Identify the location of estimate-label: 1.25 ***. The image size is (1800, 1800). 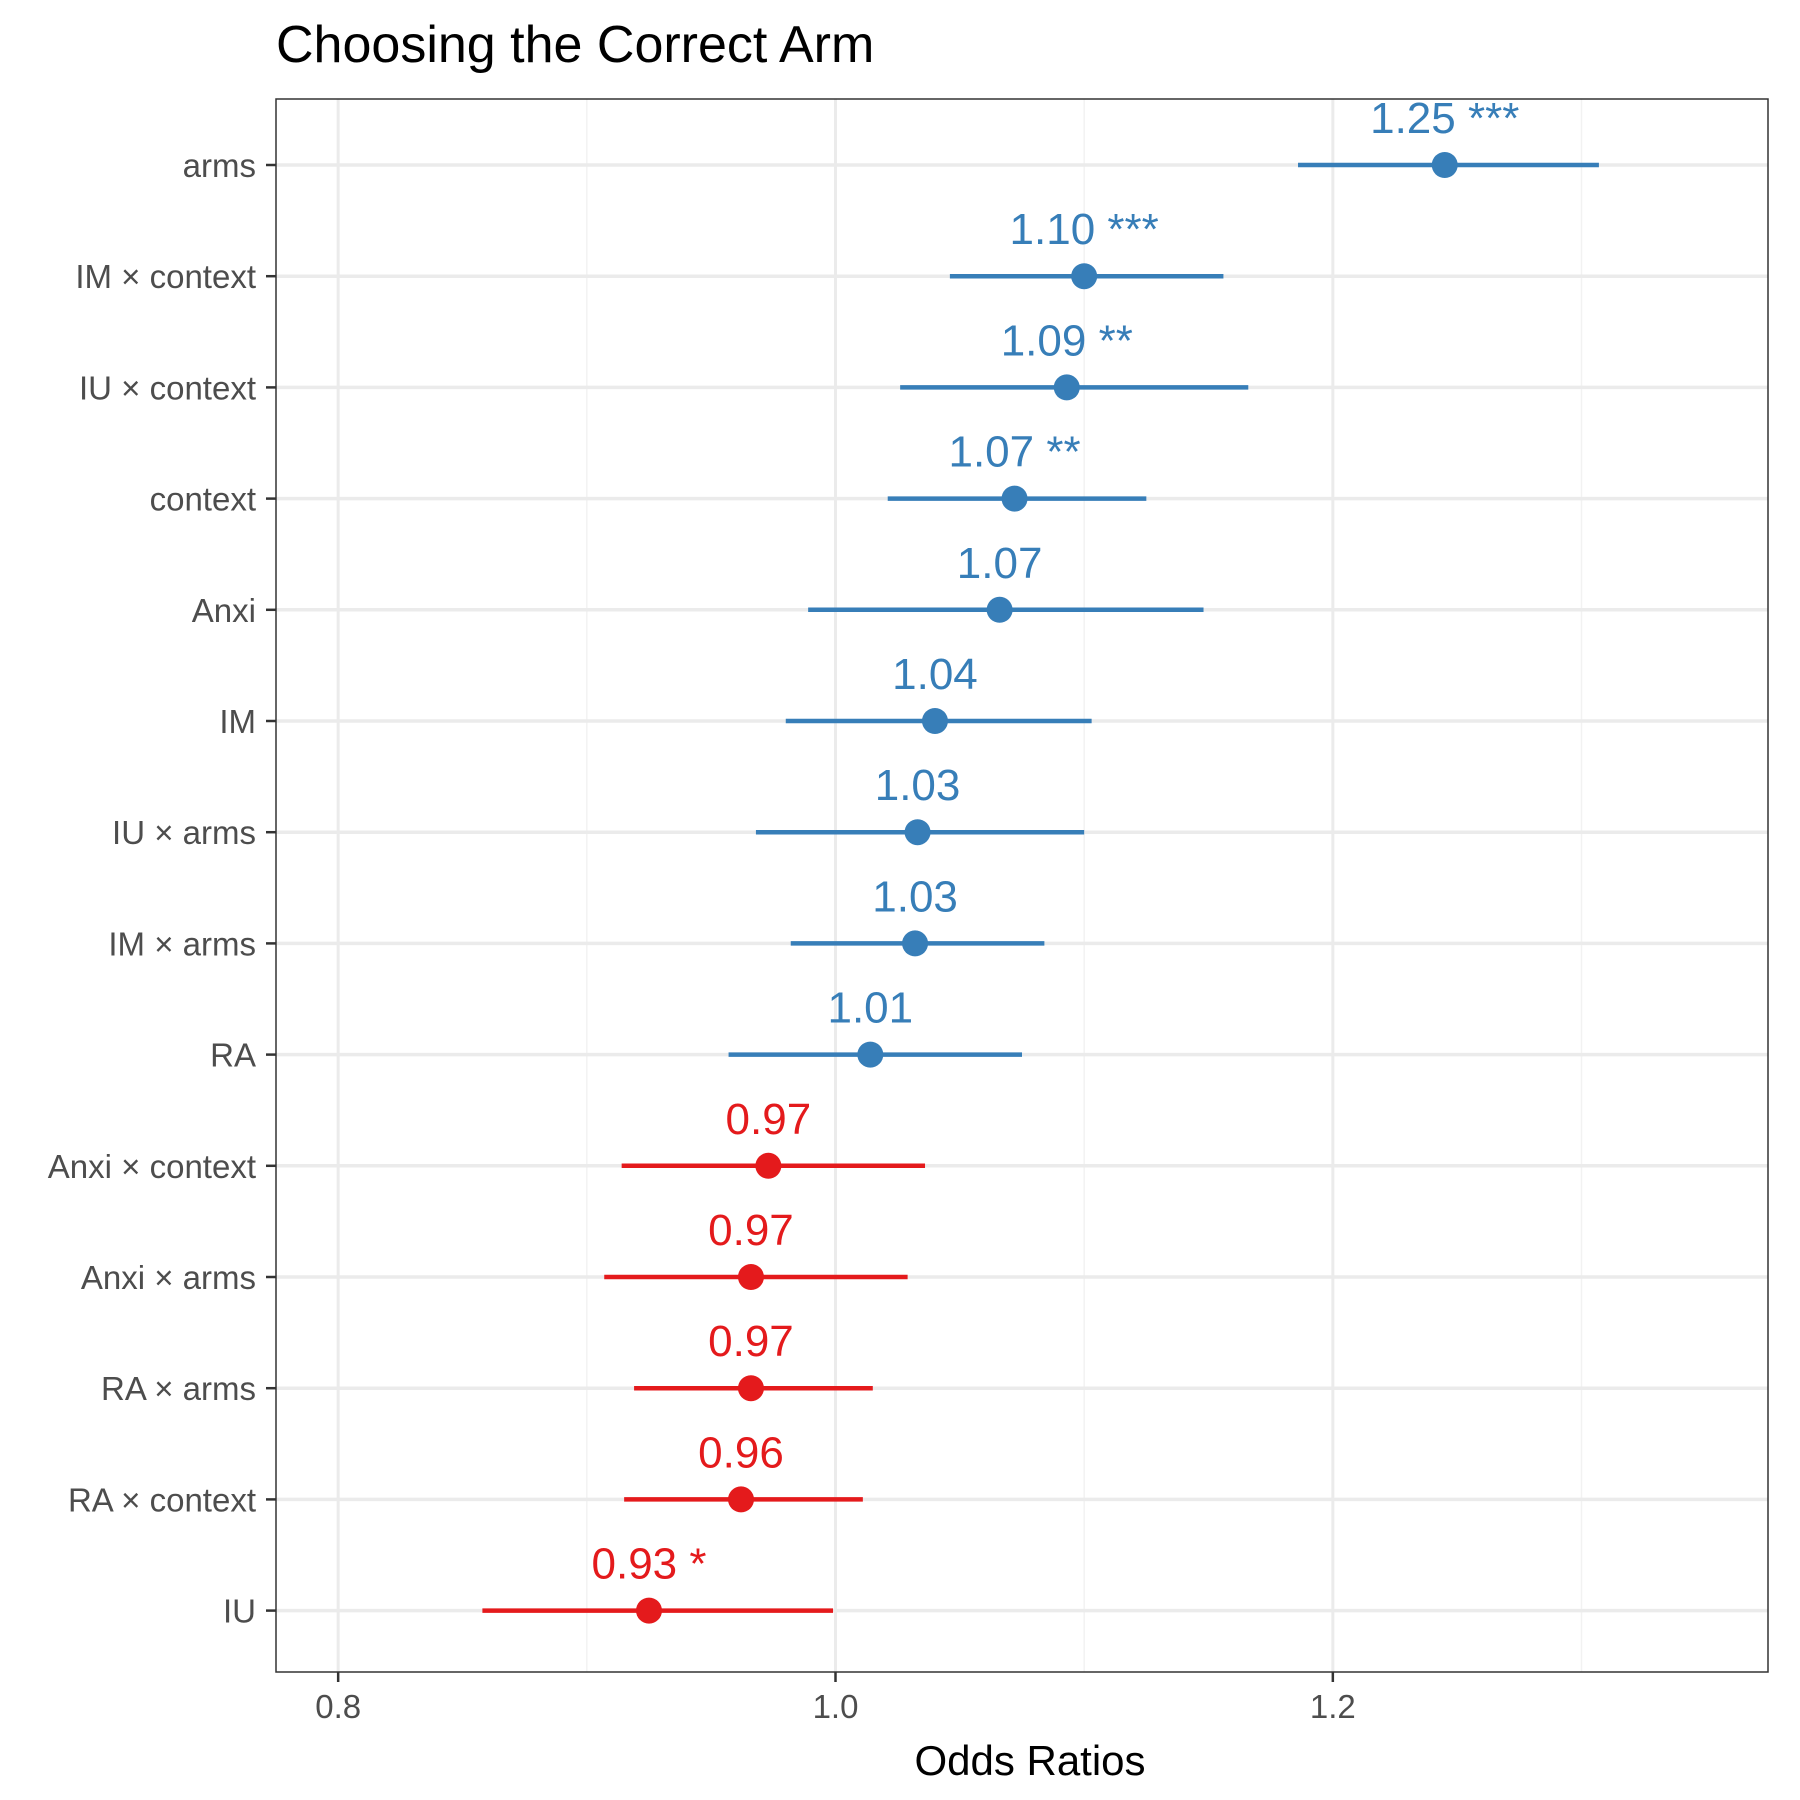
(1444, 118).